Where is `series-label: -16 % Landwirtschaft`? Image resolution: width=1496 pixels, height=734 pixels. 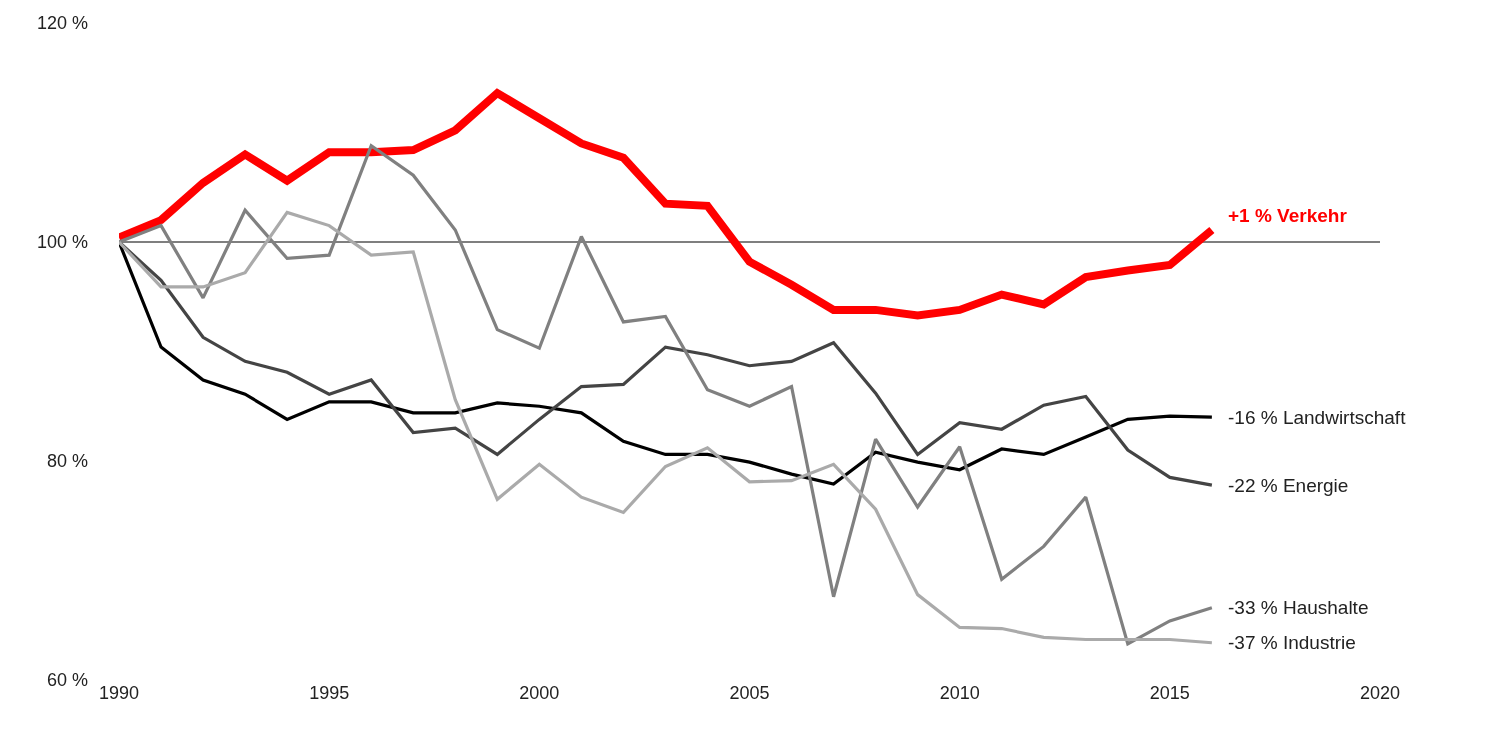 series-label: -16 % Landwirtschaft is located at coordinates (1317, 417).